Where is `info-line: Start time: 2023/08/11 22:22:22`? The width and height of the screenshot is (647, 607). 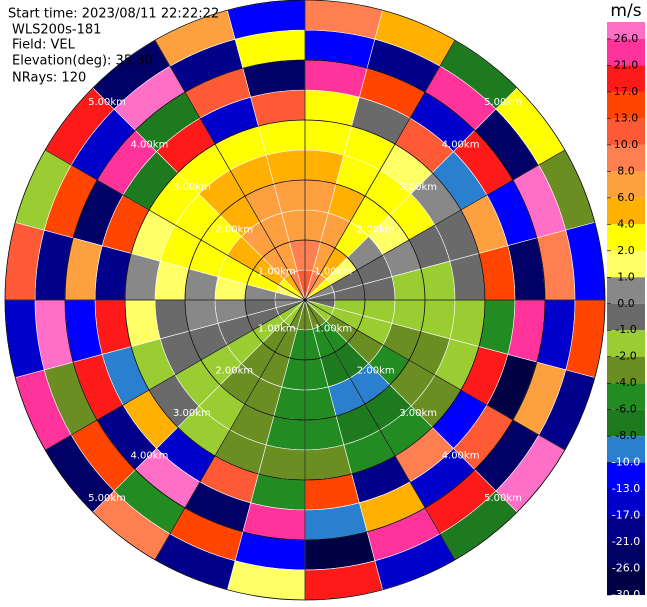
info-line: Start time: 2023/08/11 22:22:22 is located at coordinates (113, 14).